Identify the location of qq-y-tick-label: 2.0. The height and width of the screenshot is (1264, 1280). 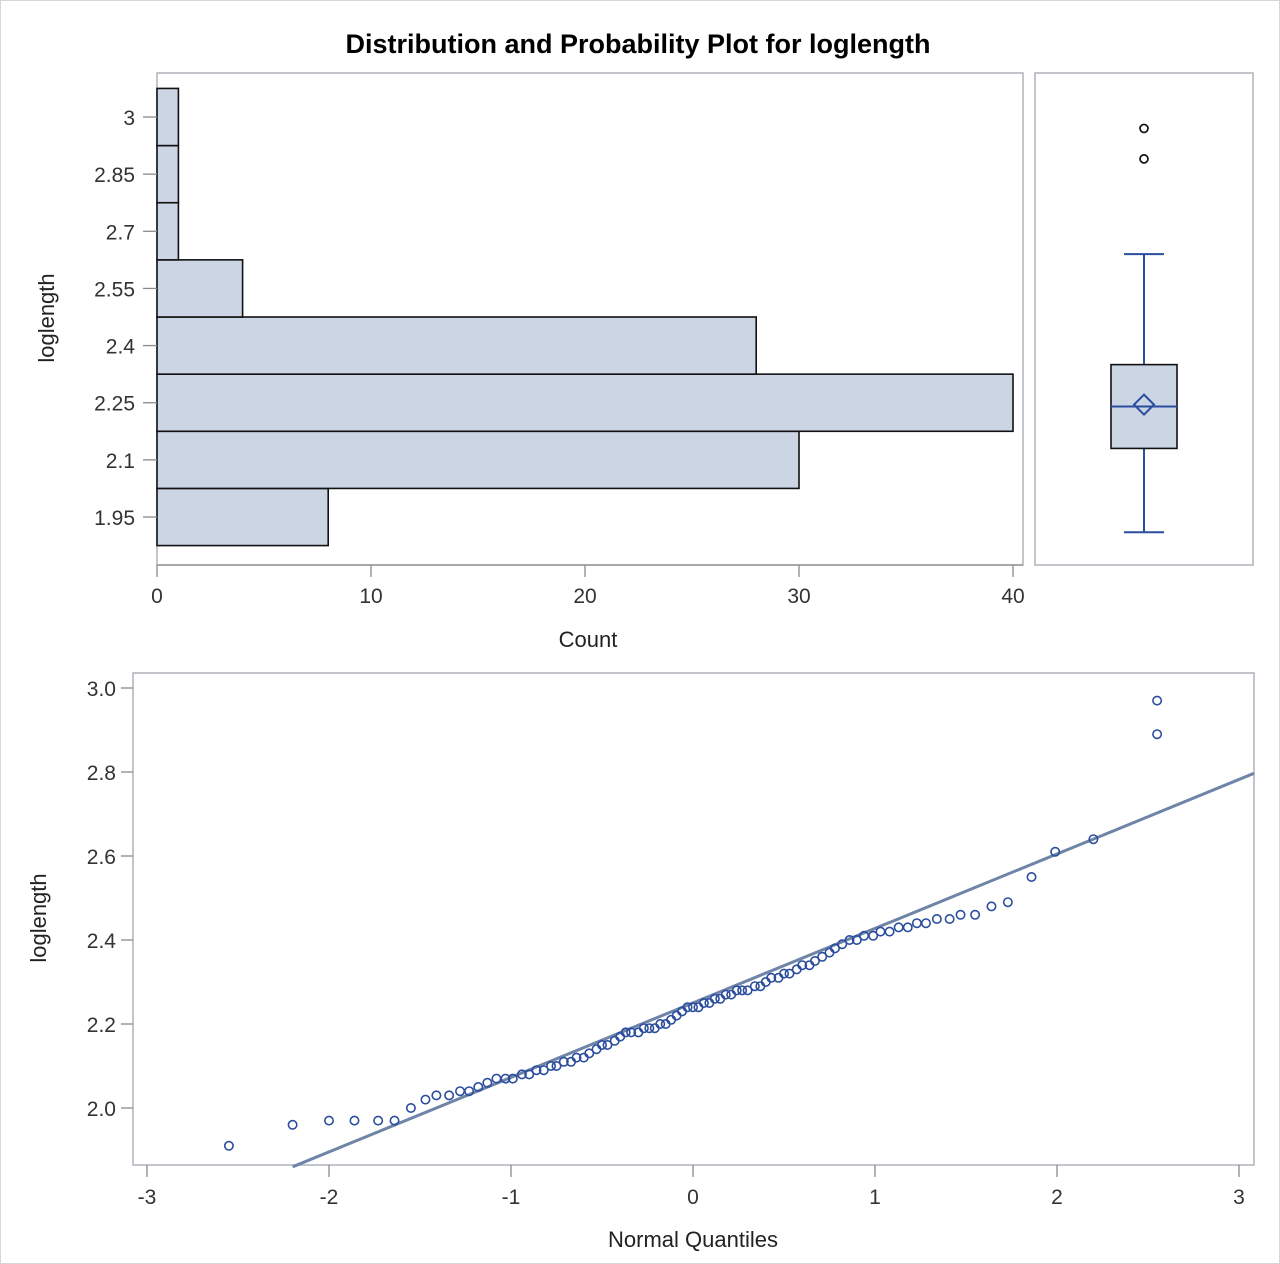
(101, 1109).